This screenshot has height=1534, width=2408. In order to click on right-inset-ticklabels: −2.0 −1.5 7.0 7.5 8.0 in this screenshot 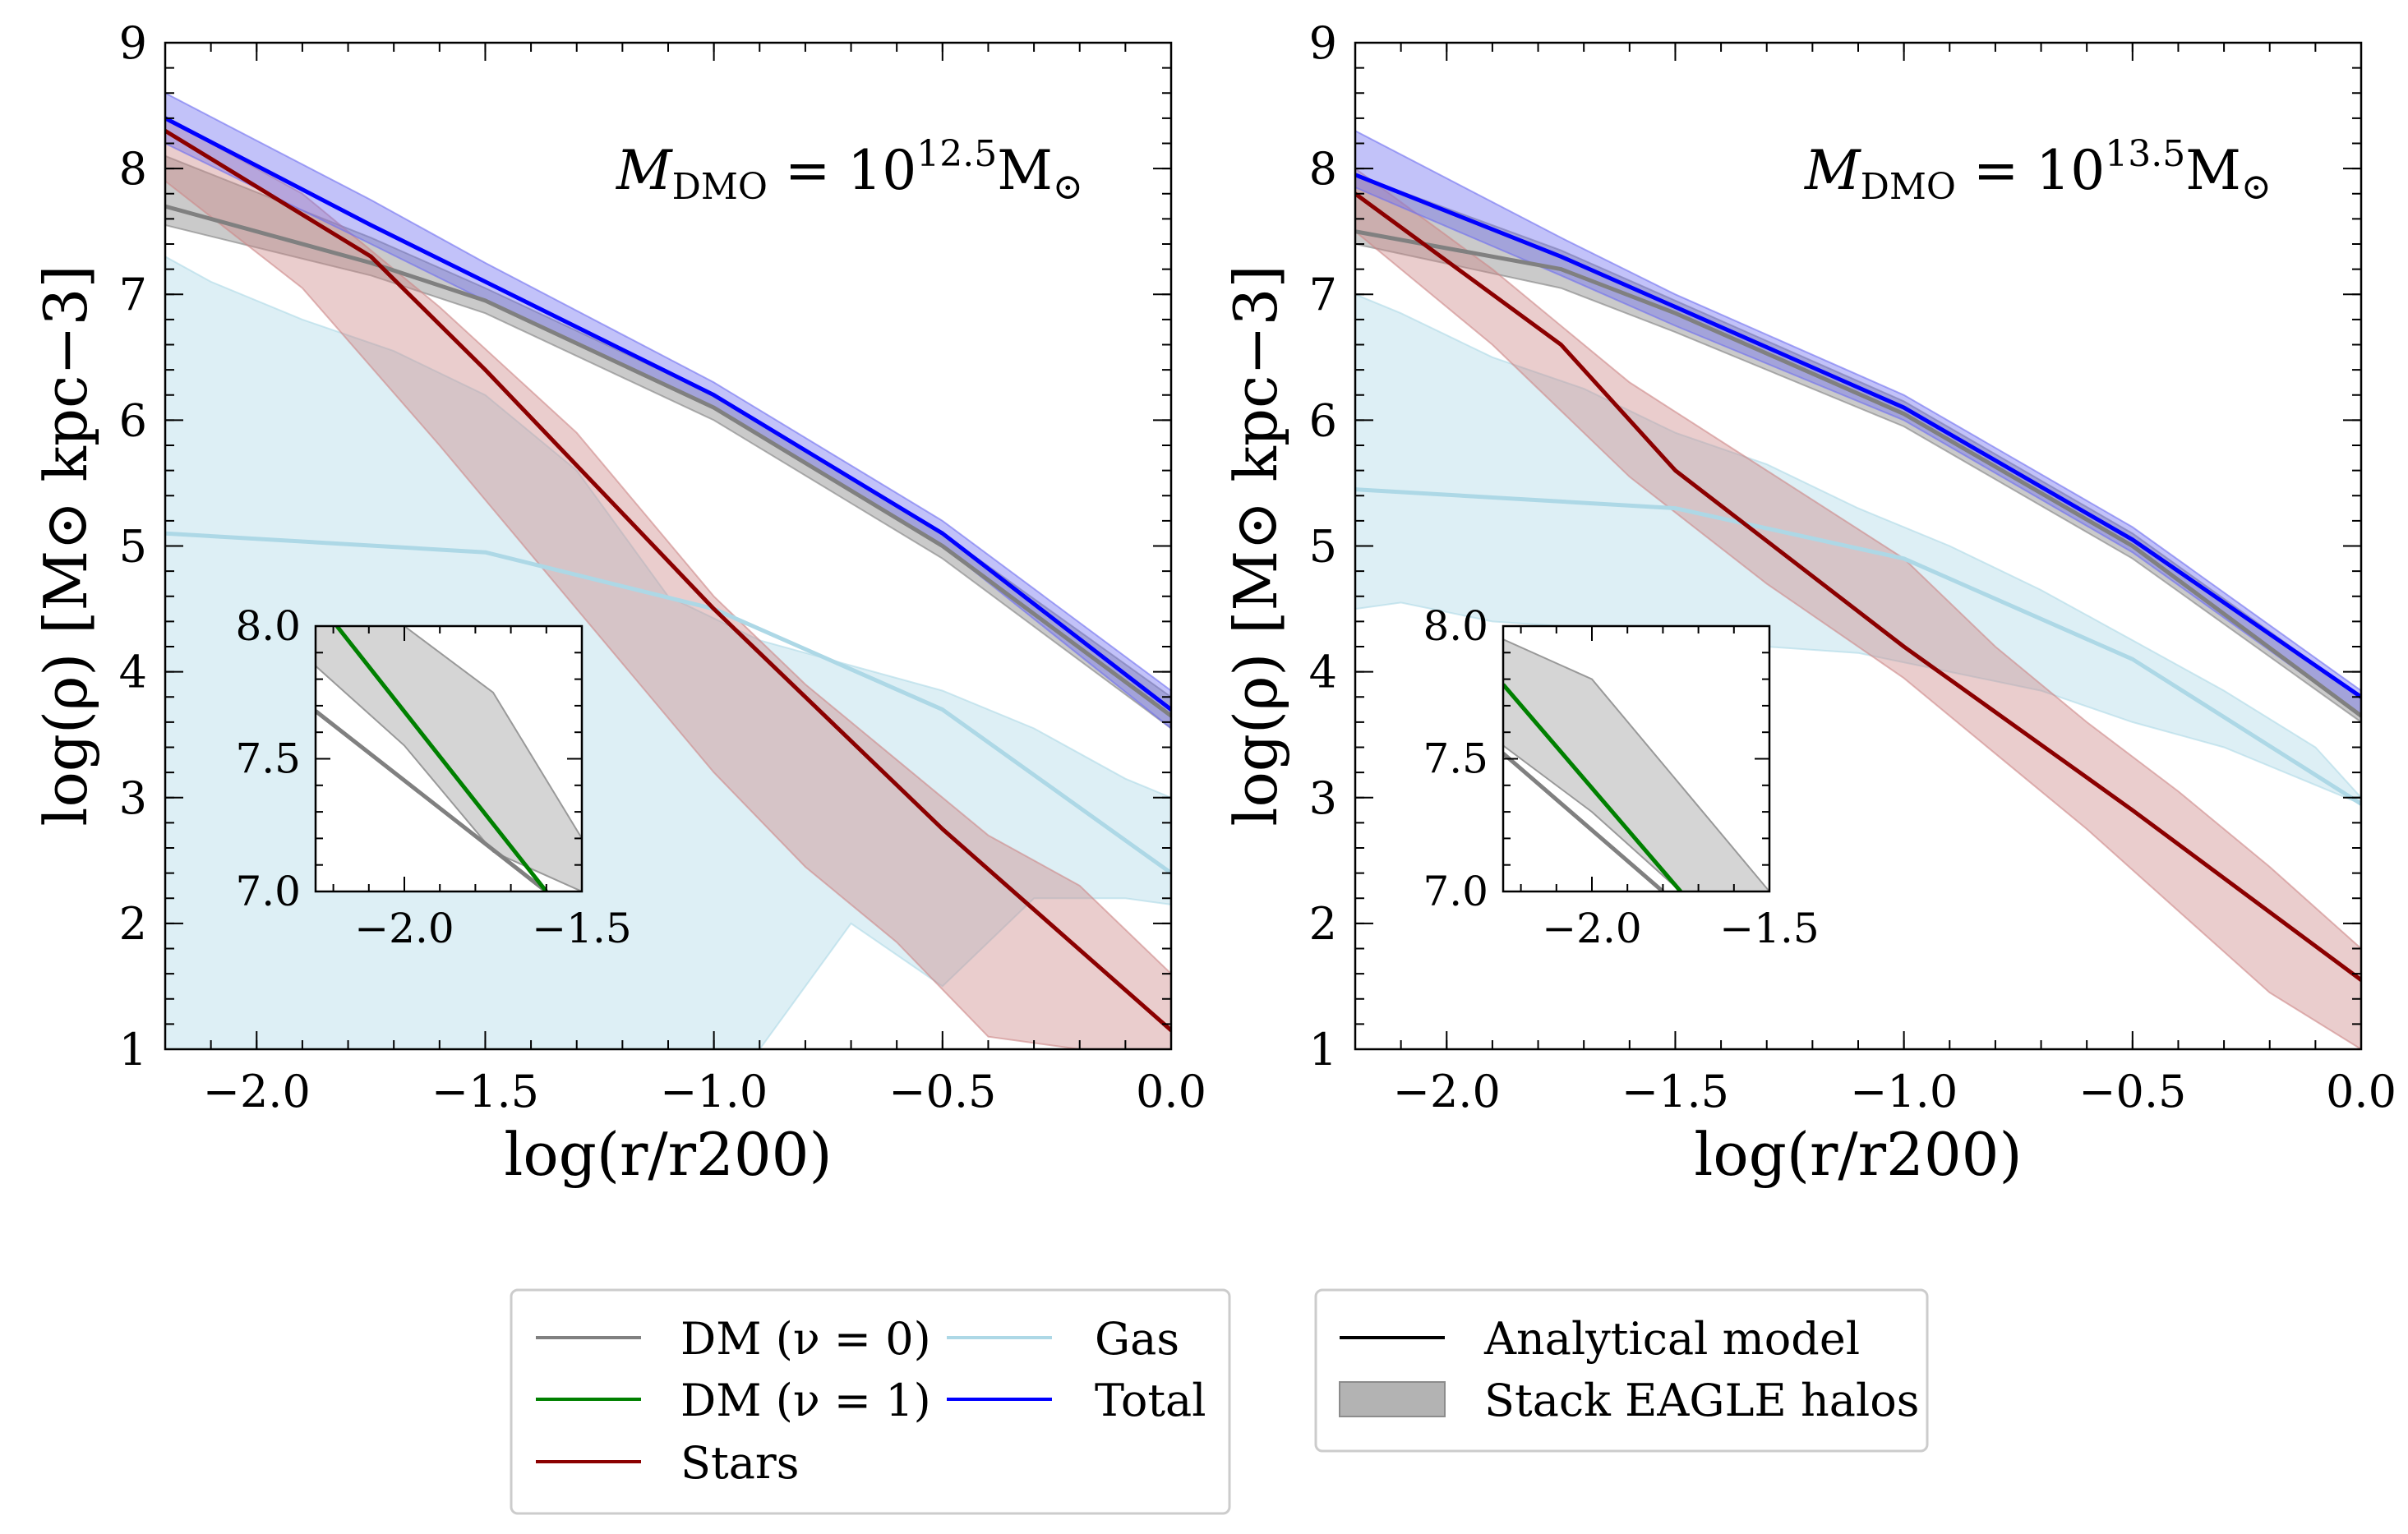, I will do `click(1621, 777)`.